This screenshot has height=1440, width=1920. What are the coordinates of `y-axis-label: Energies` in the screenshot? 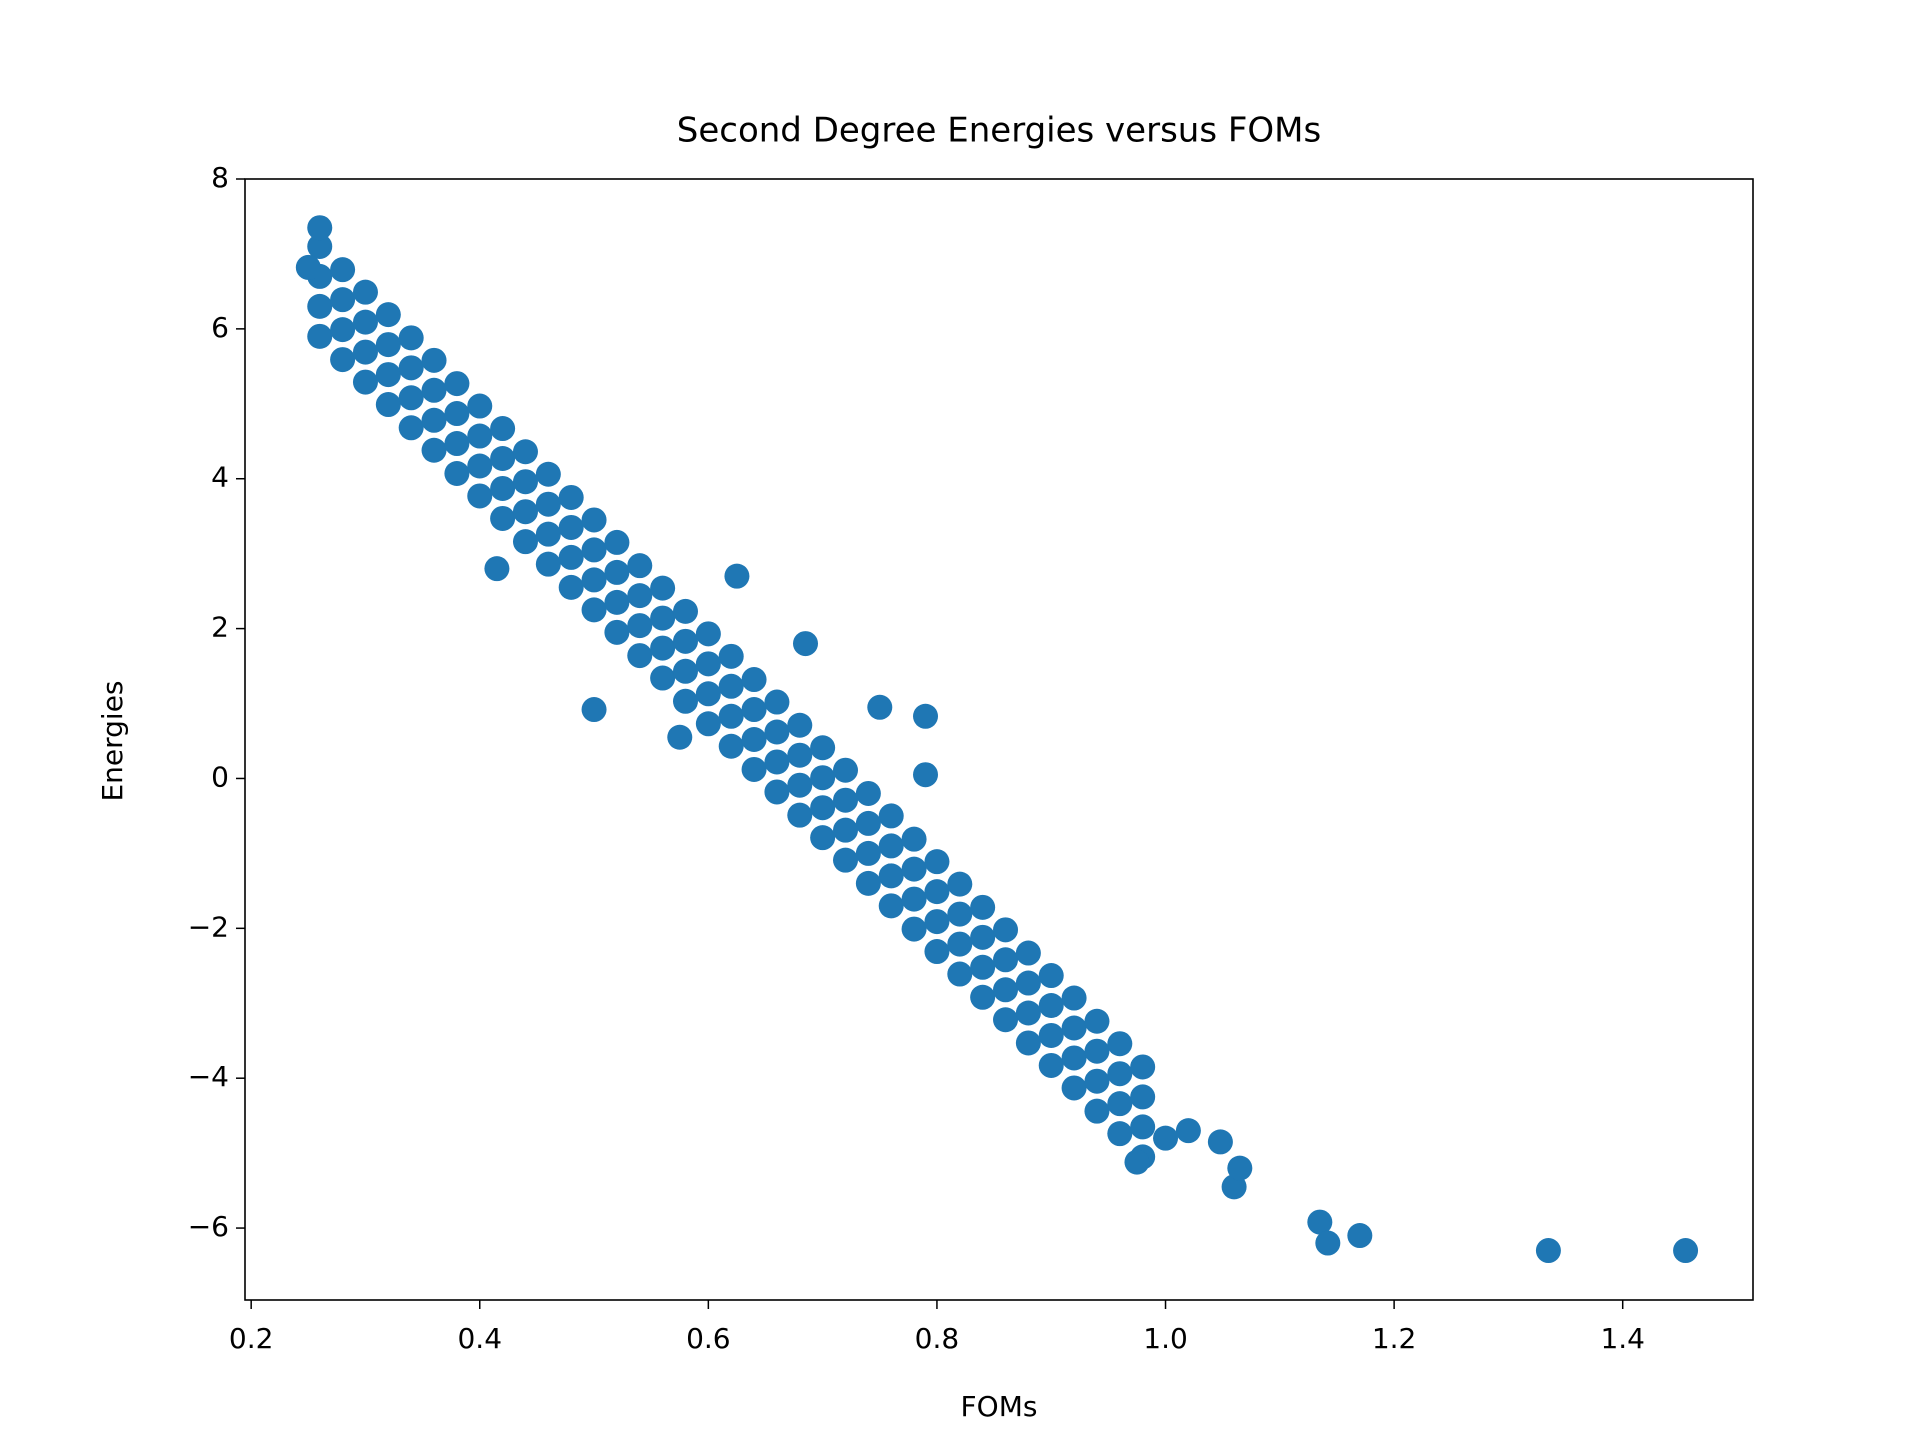 It's located at (112, 740).